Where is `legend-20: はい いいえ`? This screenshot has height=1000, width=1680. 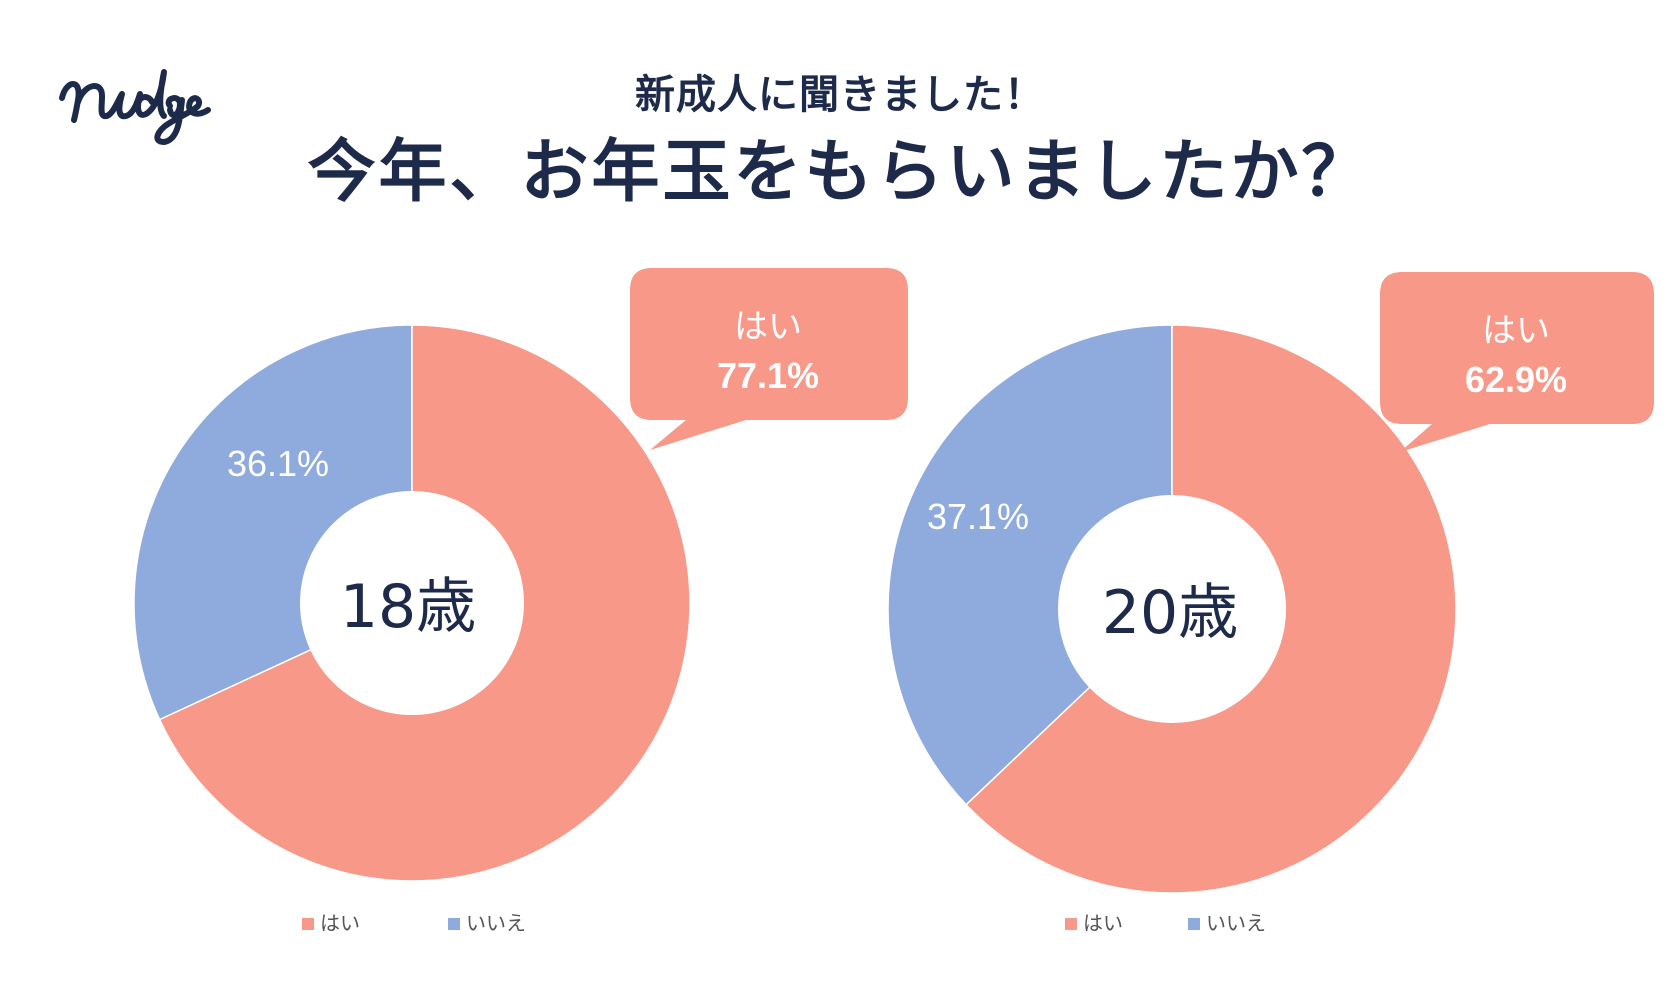 legend-20: はい いいえ is located at coordinates (1165, 923).